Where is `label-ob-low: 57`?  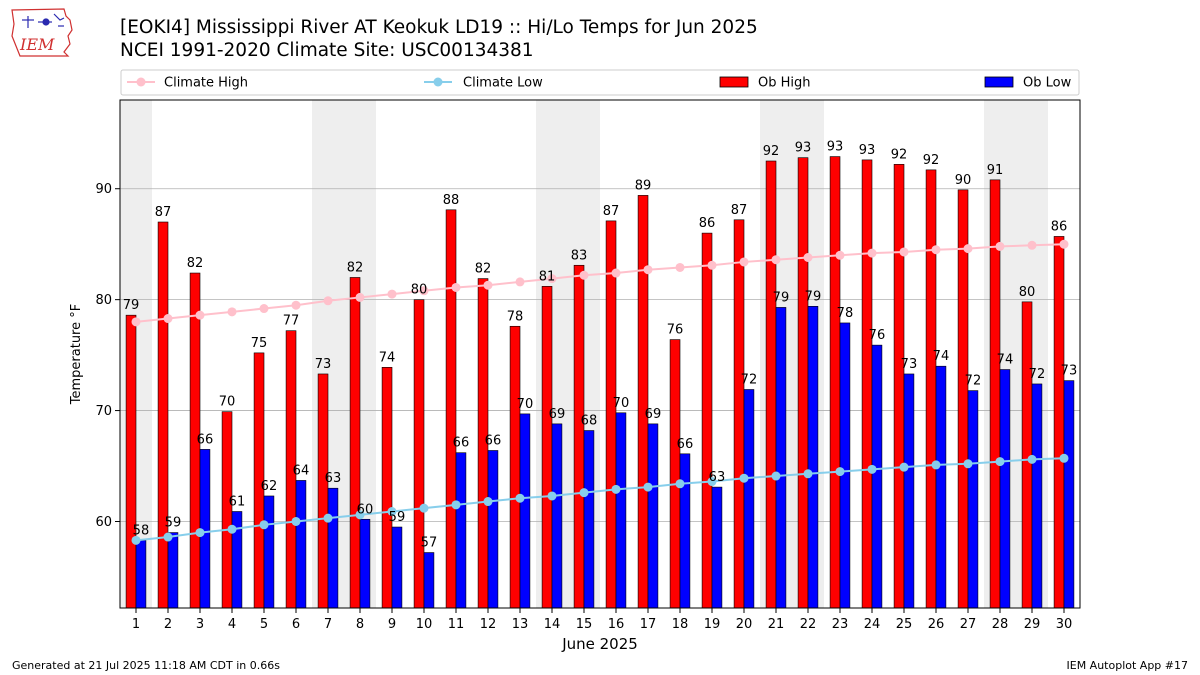
label-ob-low: 57 is located at coordinates (429, 543).